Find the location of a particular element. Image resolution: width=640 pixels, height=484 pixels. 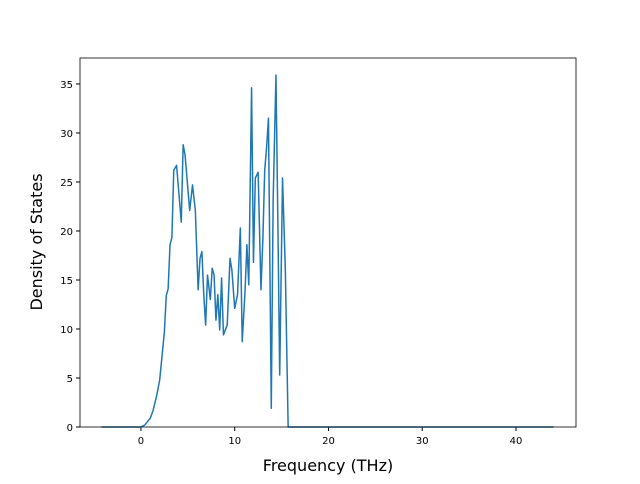

y-axis-label: Density of States is located at coordinates (36, 241).